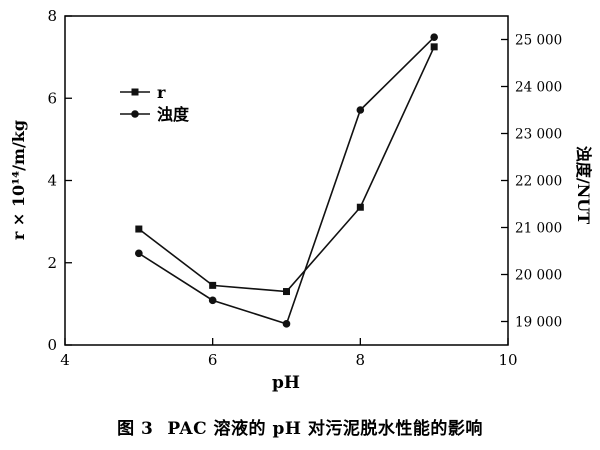 This screenshot has height=450, width=600. Describe the element at coordinates (18, 180) in the screenshot. I see `y-axis-label-left: r × 10¹⁴/m/kg` at that location.